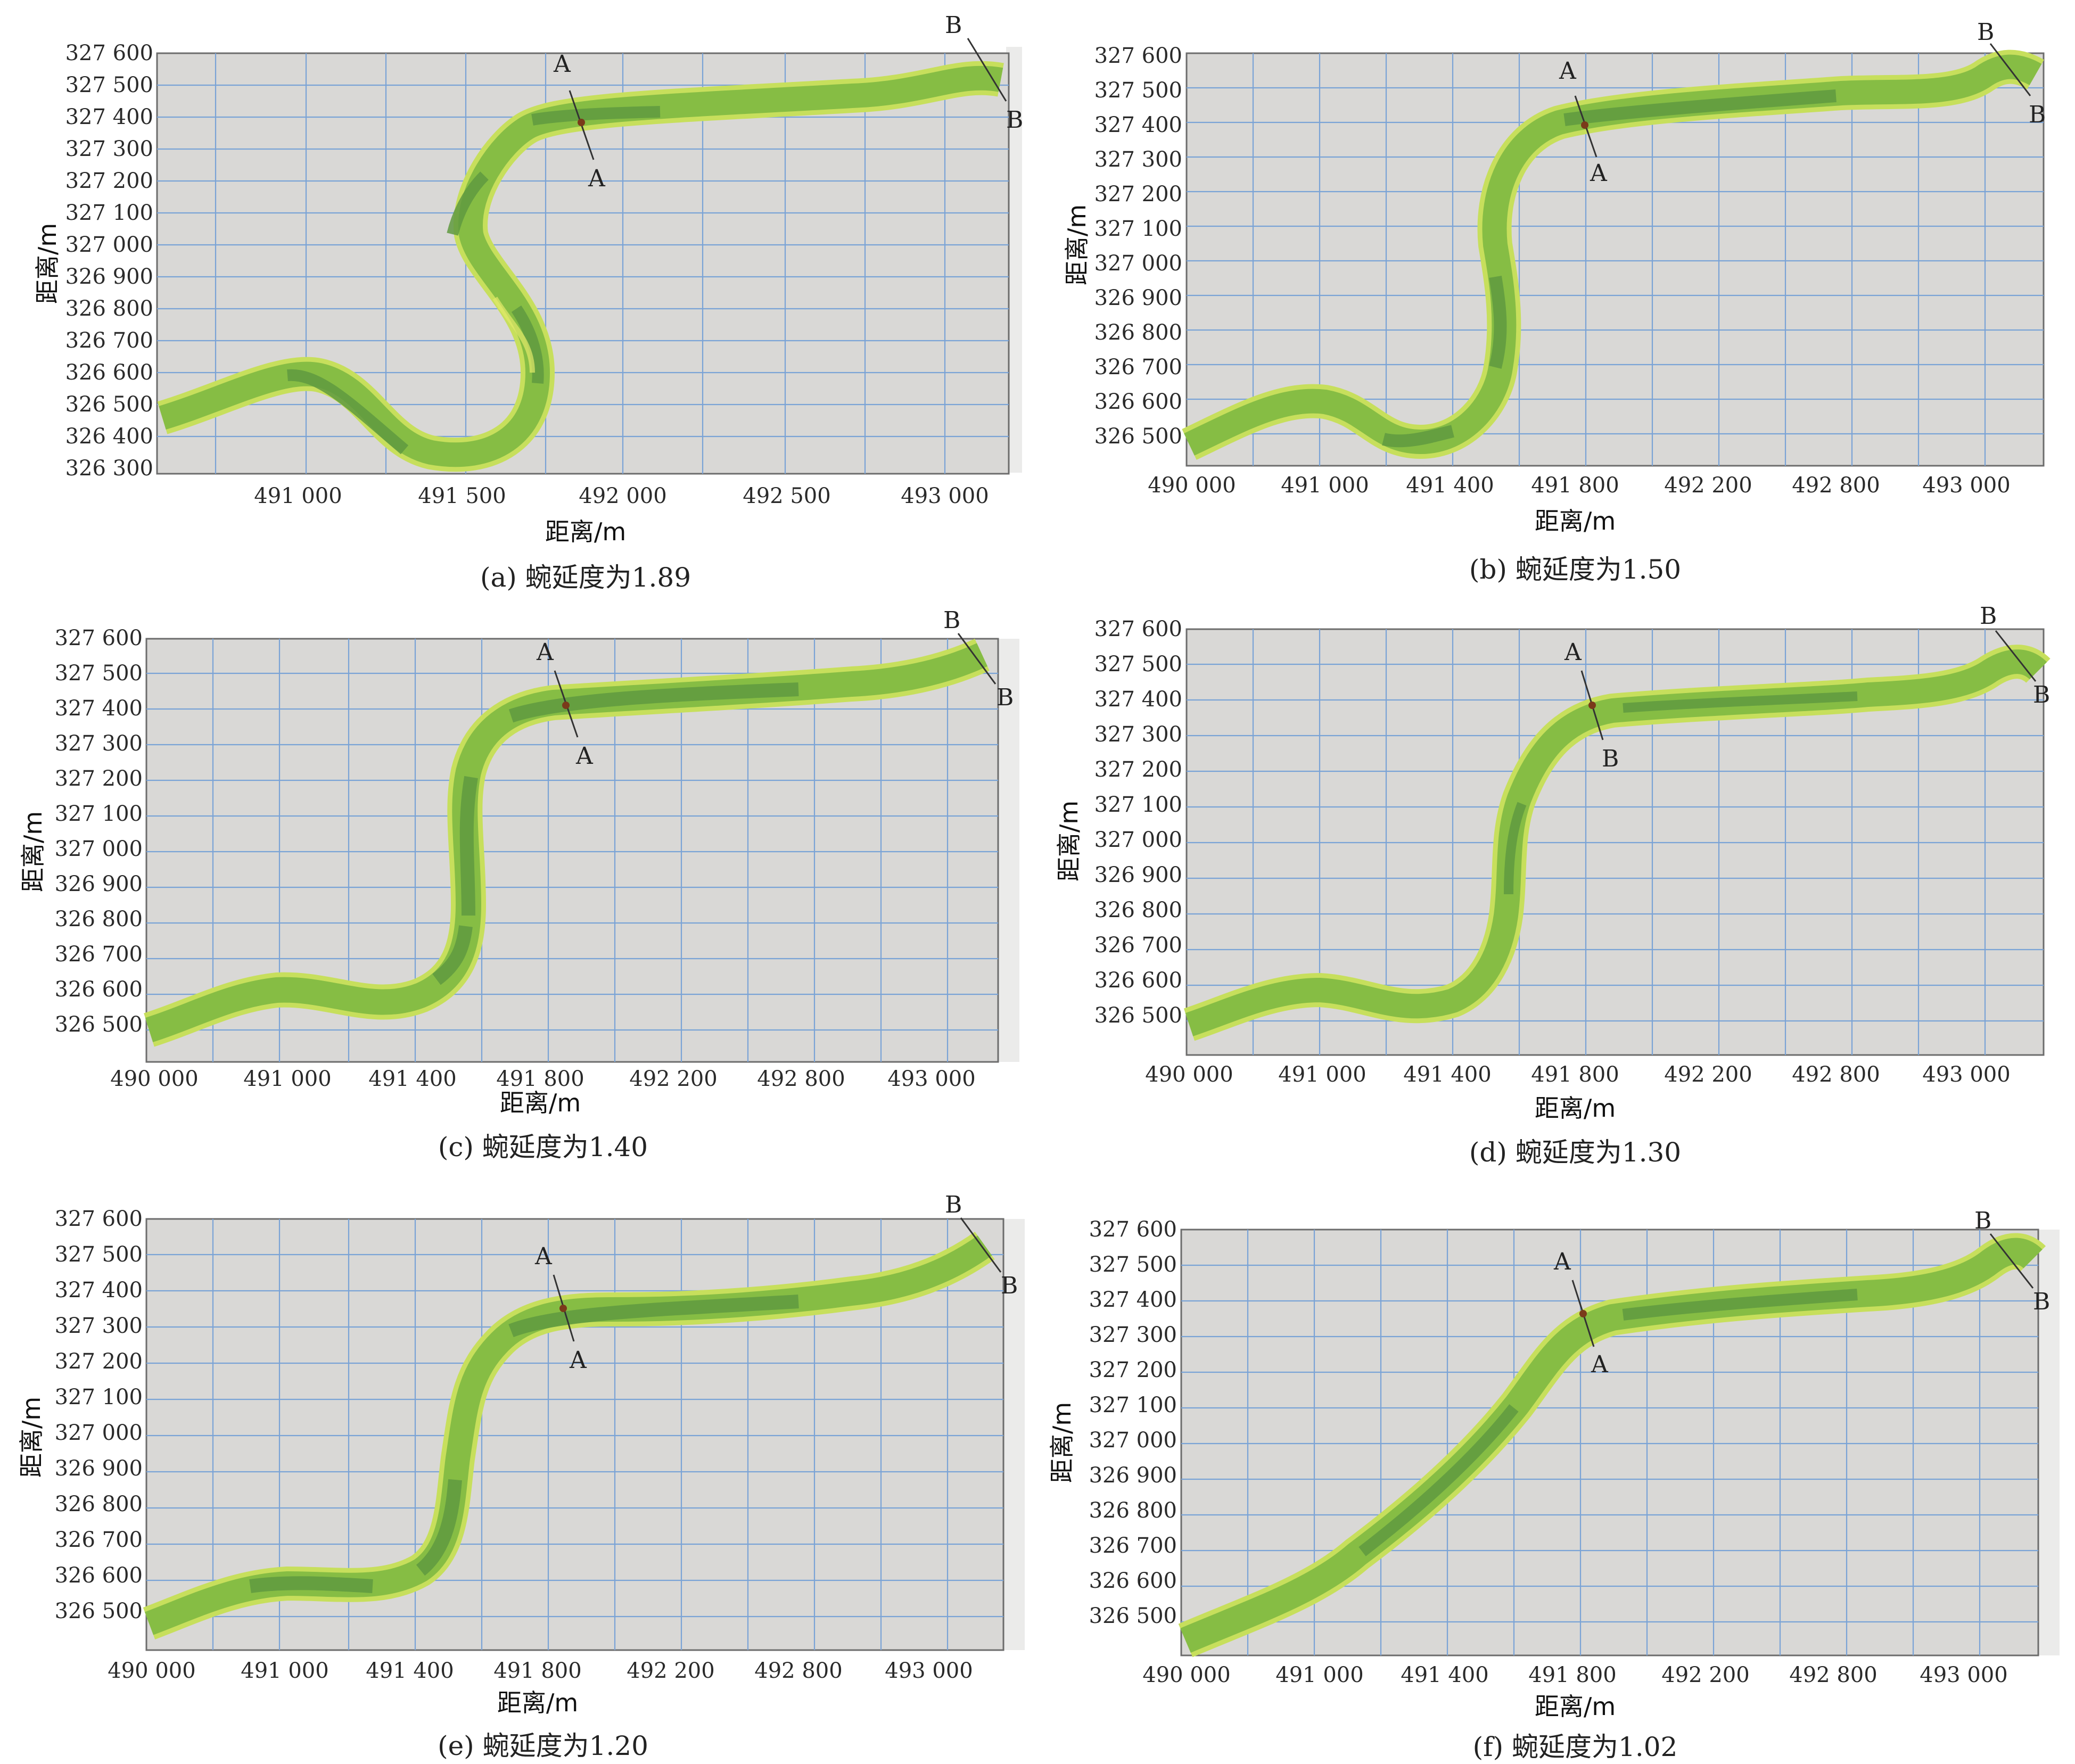 The image size is (2075, 1764). Describe the element at coordinates (2048, 1443) in the screenshot. I see `side-strip` at that location.